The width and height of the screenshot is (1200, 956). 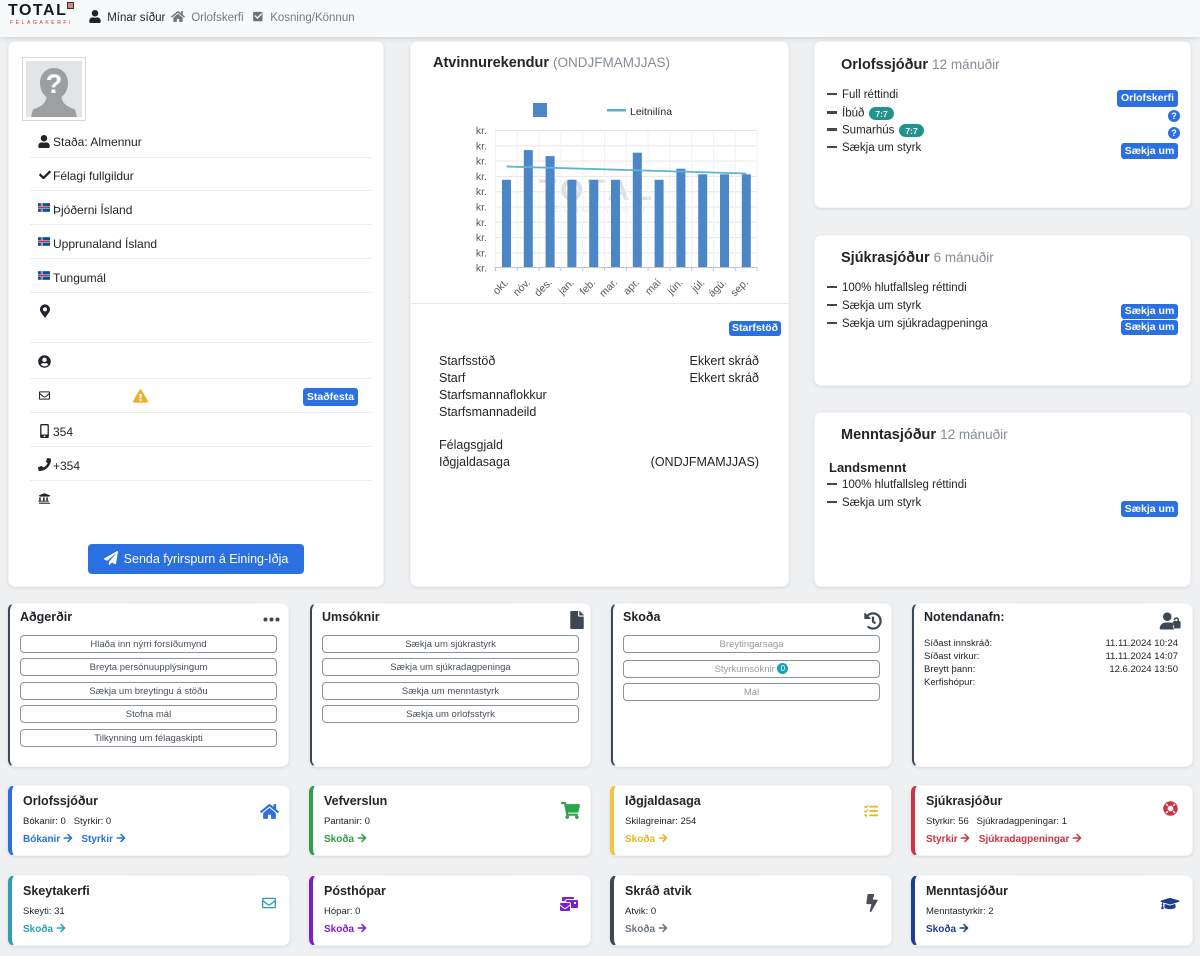 What do you see at coordinates (587, 287) in the screenshot?
I see `svg-text: feb.` at bounding box center [587, 287].